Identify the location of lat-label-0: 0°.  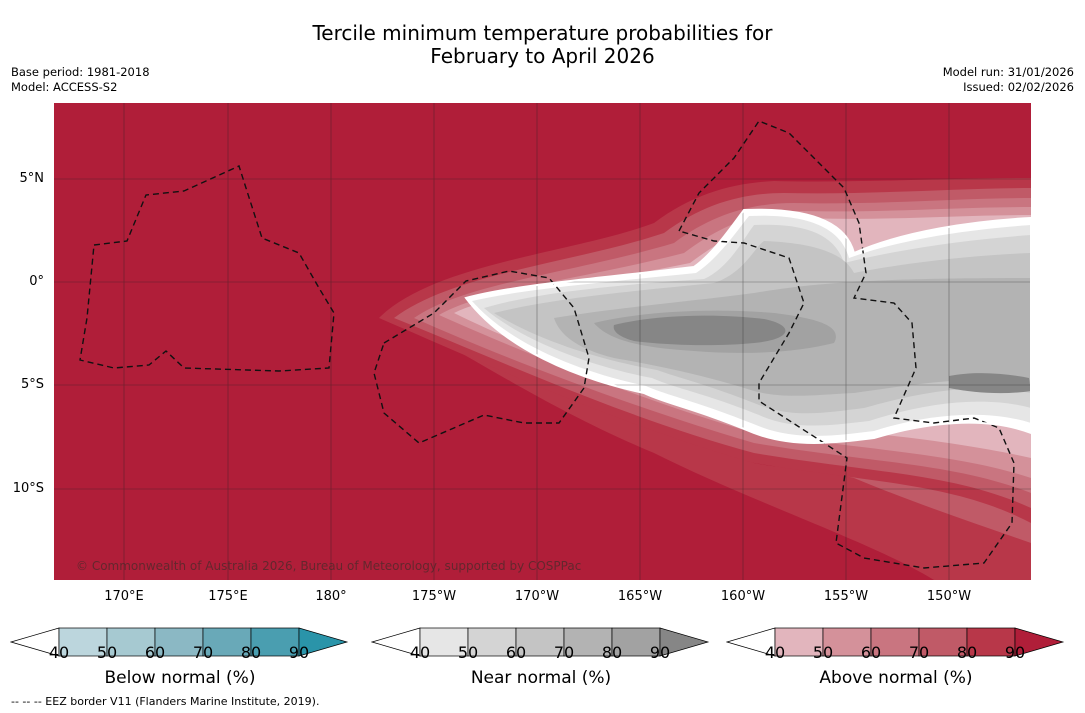
(36, 281).